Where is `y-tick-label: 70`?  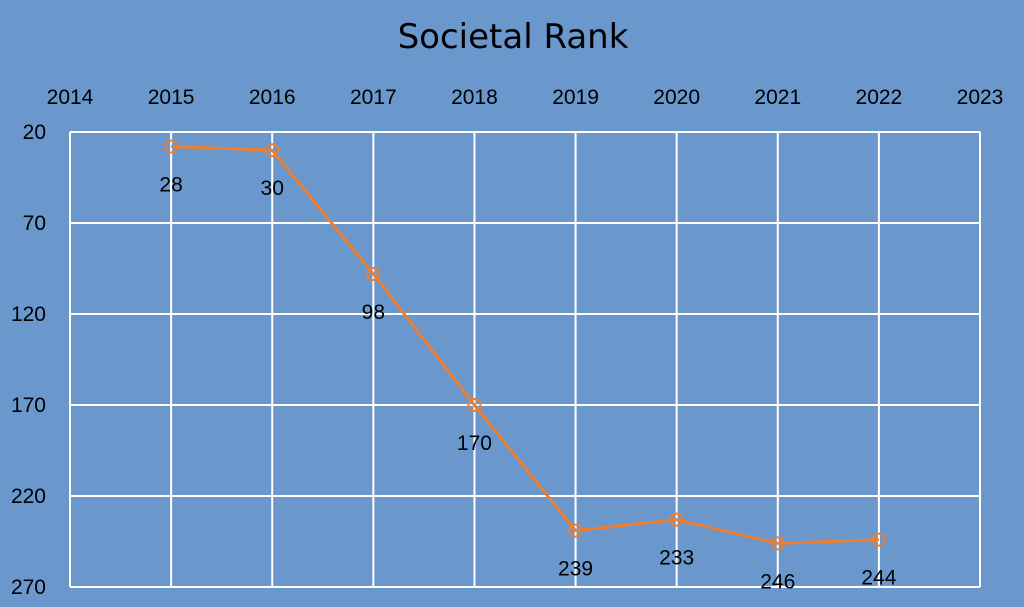
y-tick-label: 70 is located at coordinates (34, 223).